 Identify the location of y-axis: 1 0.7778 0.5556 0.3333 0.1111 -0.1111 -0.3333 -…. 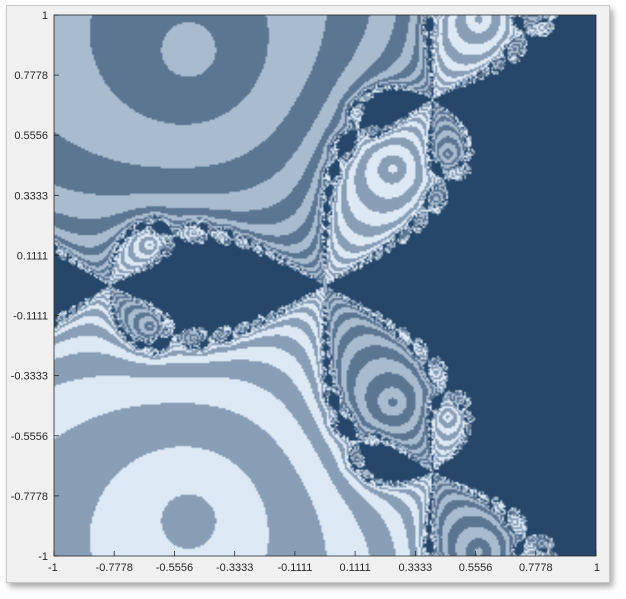
(35, 286).